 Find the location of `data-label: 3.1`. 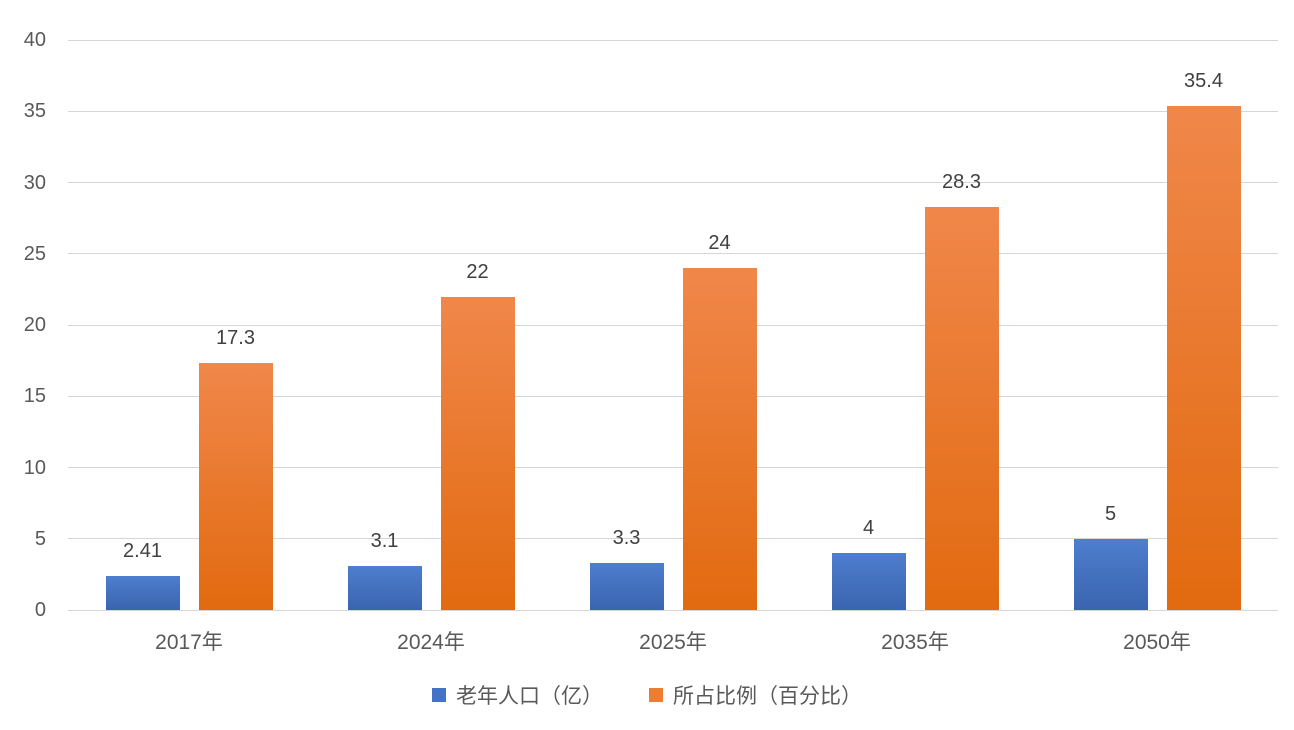

data-label: 3.1 is located at coordinates (384, 540).